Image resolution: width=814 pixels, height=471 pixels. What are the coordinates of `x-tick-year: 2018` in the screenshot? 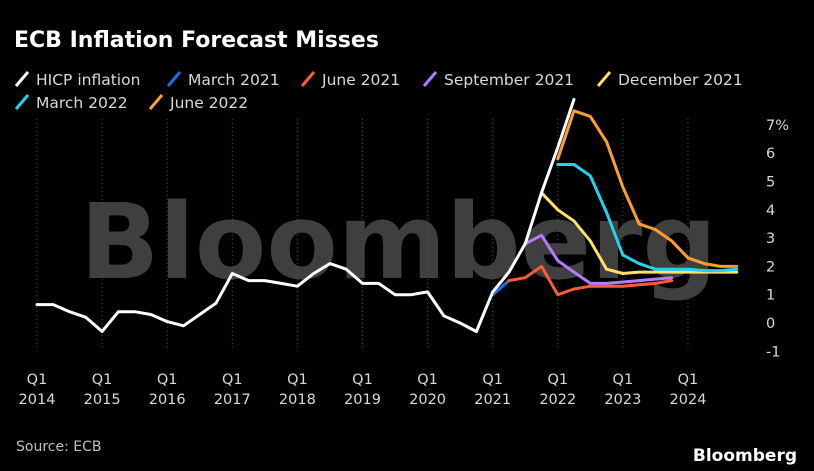 It's located at (297, 400).